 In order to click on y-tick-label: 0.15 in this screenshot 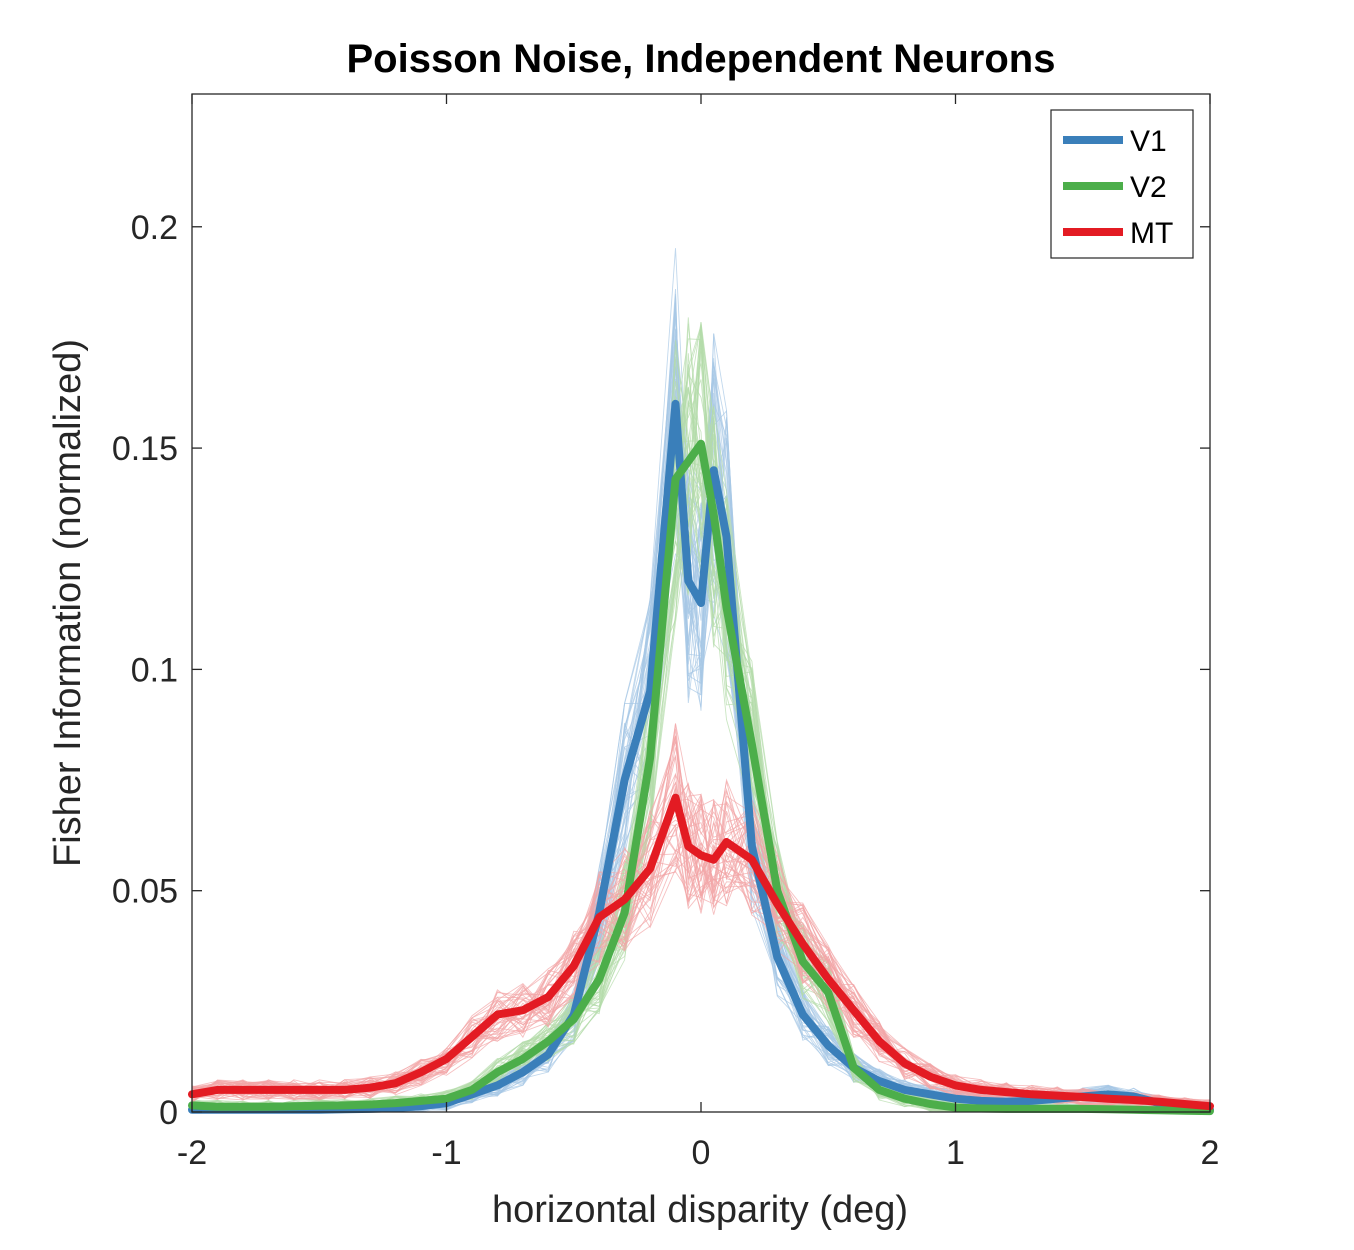, I will do `click(145, 449)`.